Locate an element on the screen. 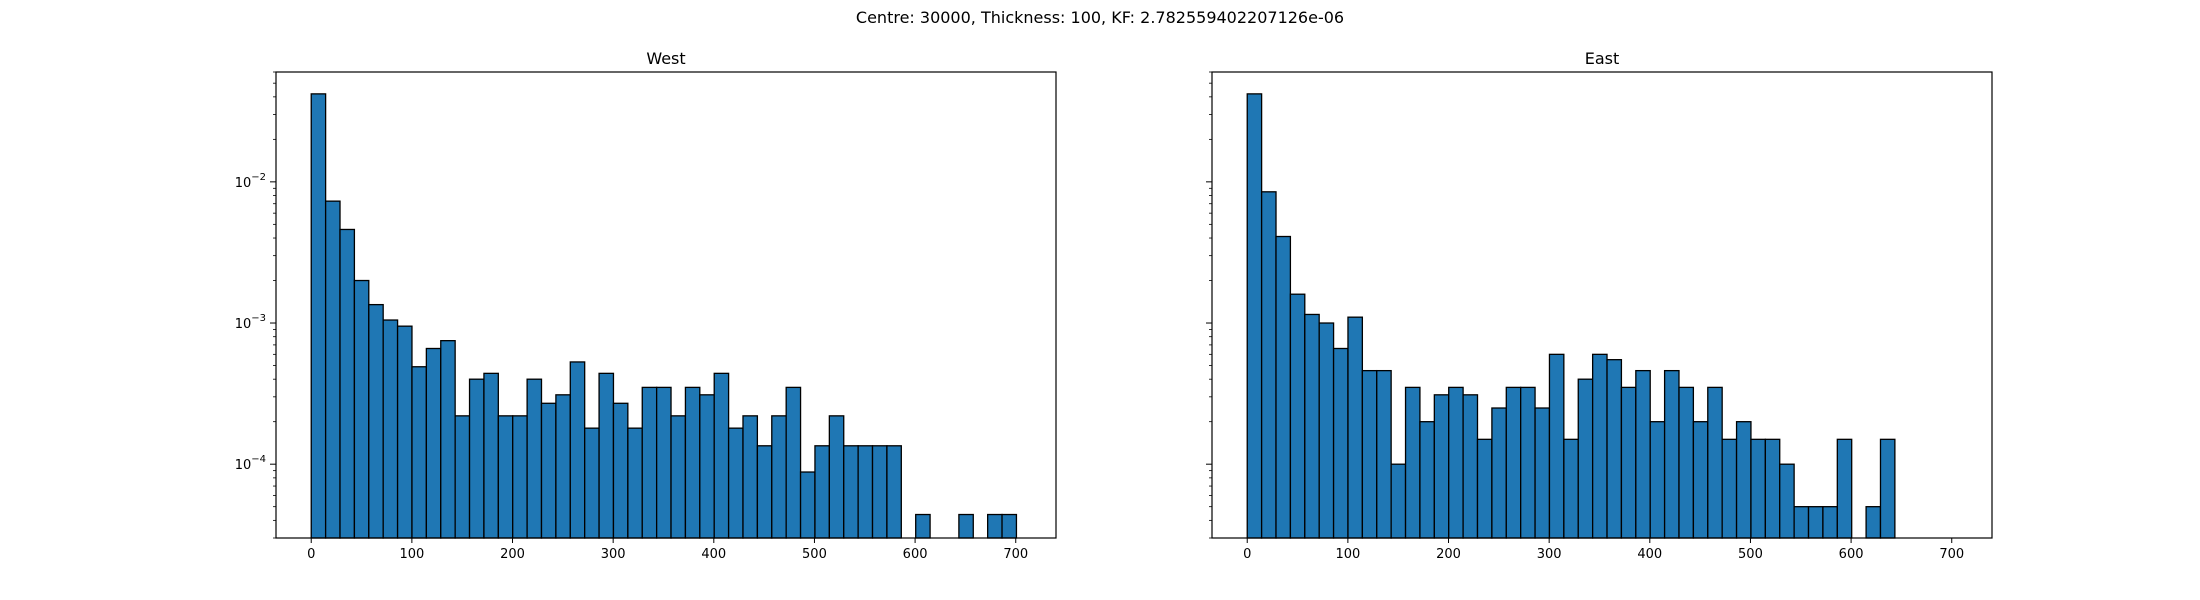 The width and height of the screenshot is (2200, 600). chart-title: West is located at coordinates (665, 58).